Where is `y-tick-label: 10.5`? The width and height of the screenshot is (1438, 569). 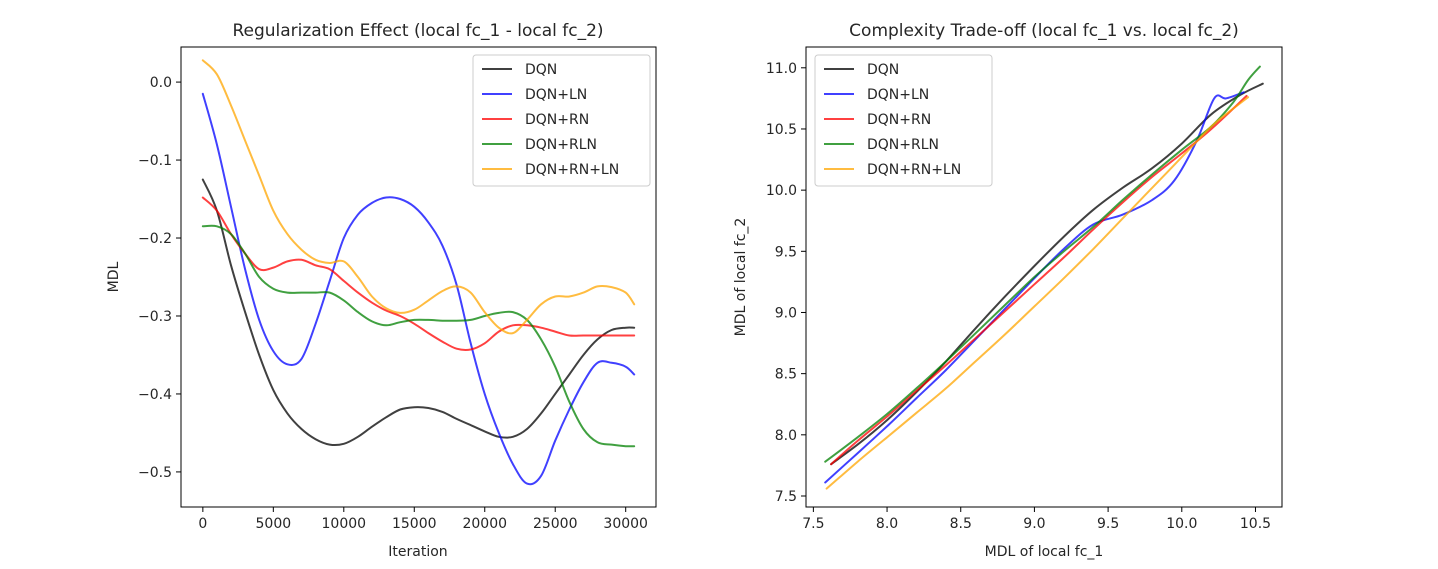
y-tick-label: 10.5 is located at coordinates (781, 130).